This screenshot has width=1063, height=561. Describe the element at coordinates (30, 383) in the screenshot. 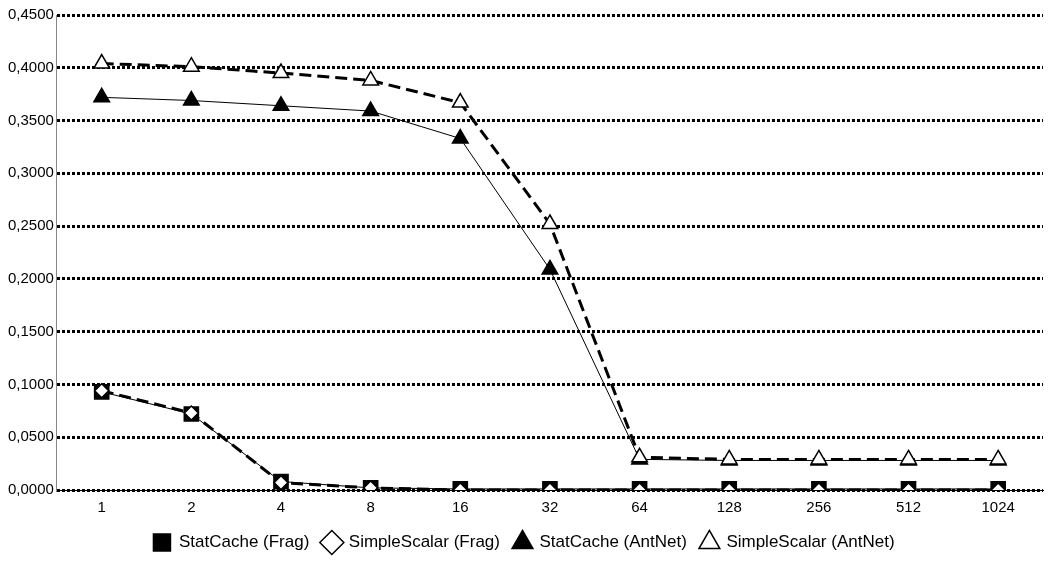

I see `y-tick-label: 0,1000` at that location.